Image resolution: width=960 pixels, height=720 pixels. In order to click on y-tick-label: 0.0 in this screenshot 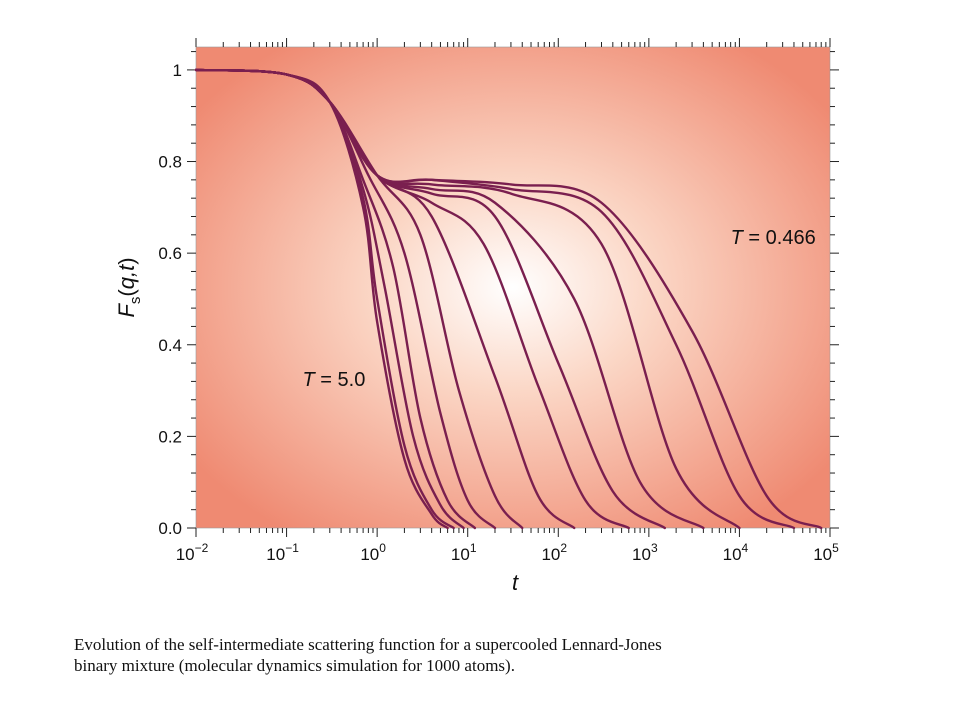, I will do `click(170, 528)`.